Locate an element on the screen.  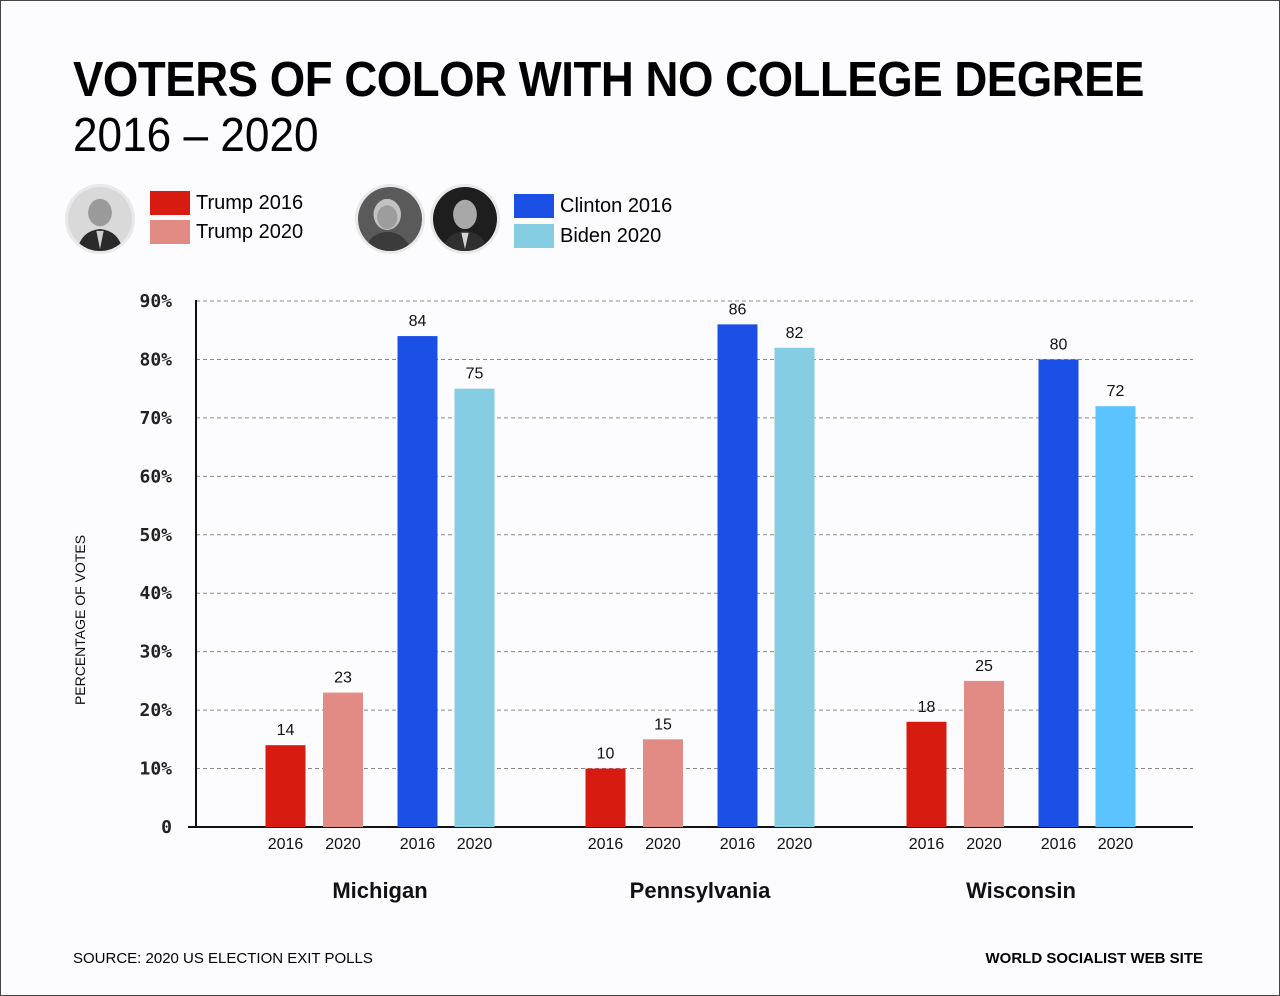
data-label: 15 is located at coordinates (663, 724).